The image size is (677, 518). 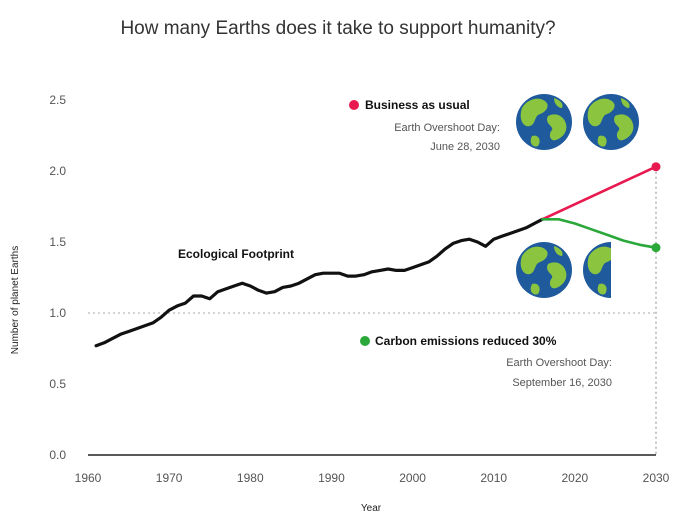 What do you see at coordinates (611, 270) in the screenshot?
I see `half-earth-icon` at bounding box center [611, 270].